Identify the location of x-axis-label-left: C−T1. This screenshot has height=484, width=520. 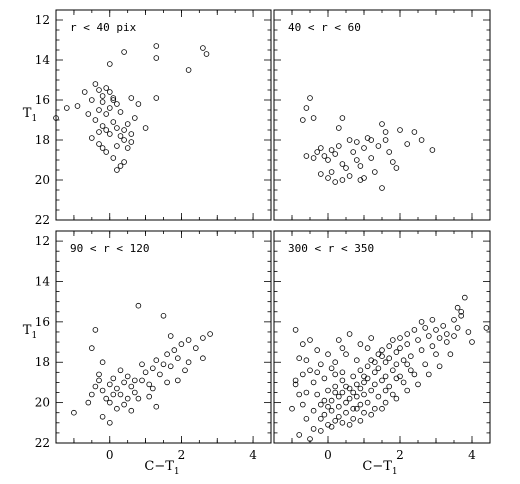
(161, 468).